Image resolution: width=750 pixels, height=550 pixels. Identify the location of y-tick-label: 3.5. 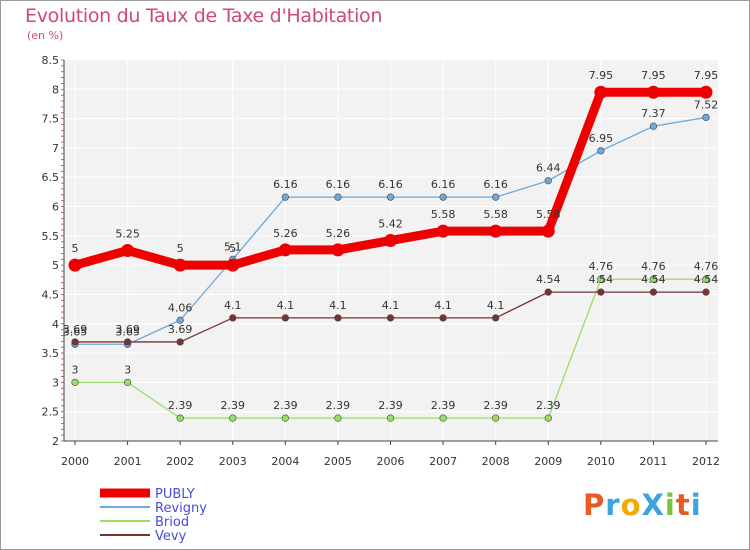
(51, 353).